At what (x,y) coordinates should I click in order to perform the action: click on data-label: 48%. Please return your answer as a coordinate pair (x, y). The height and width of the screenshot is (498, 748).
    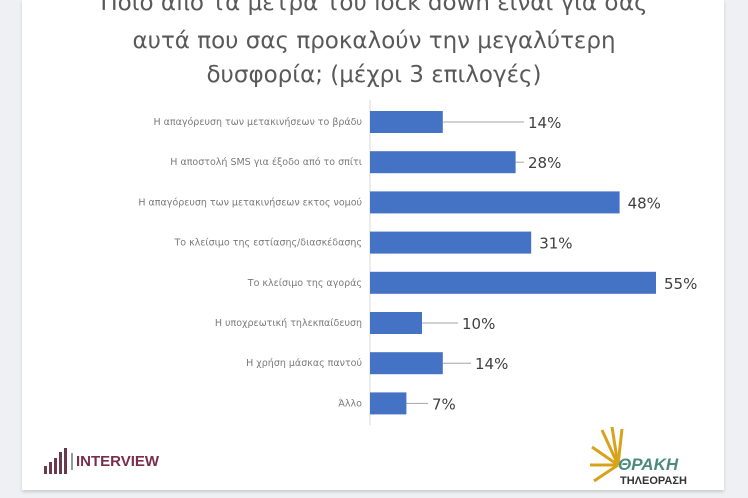
    Looking at the image, I should click on (644, 203).